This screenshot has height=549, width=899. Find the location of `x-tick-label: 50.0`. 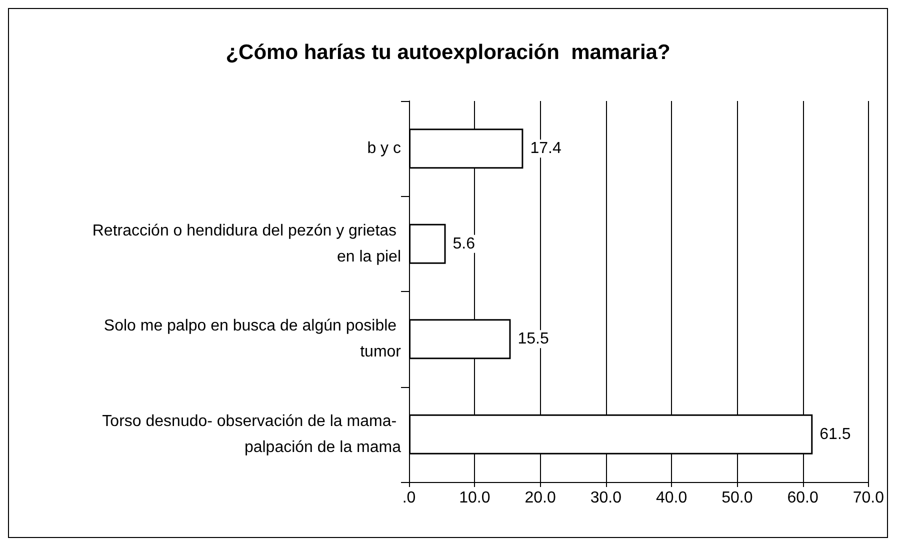

x-tick-label: 50.0 is located at coordinates (737, 498).